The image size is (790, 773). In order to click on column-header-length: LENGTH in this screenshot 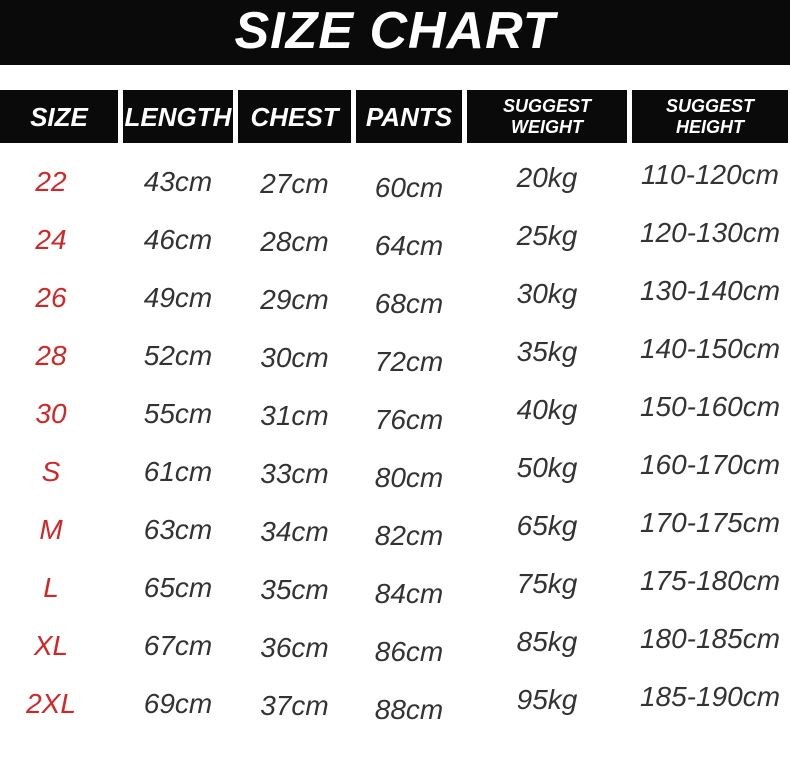, I will do `click(178, 116)`.